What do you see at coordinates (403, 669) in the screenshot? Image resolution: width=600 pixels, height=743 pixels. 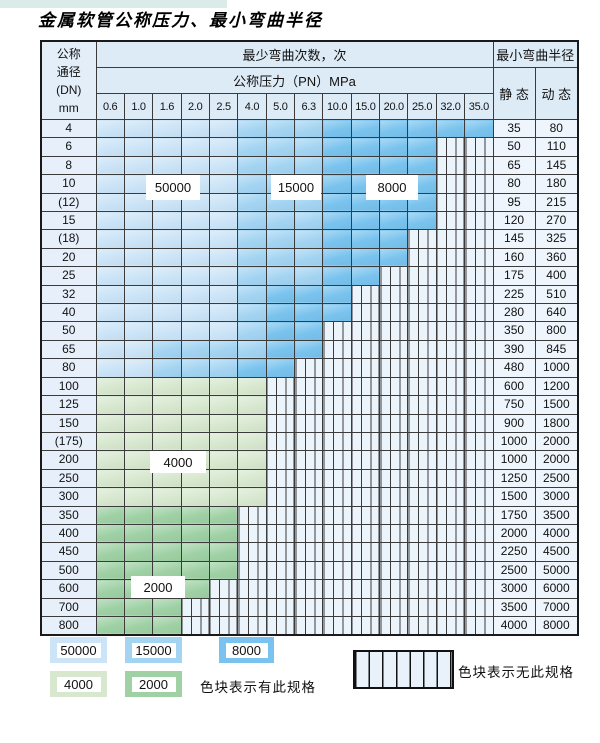 I see `no-spec-pattern-swatch` at bounding box center [403, 669].